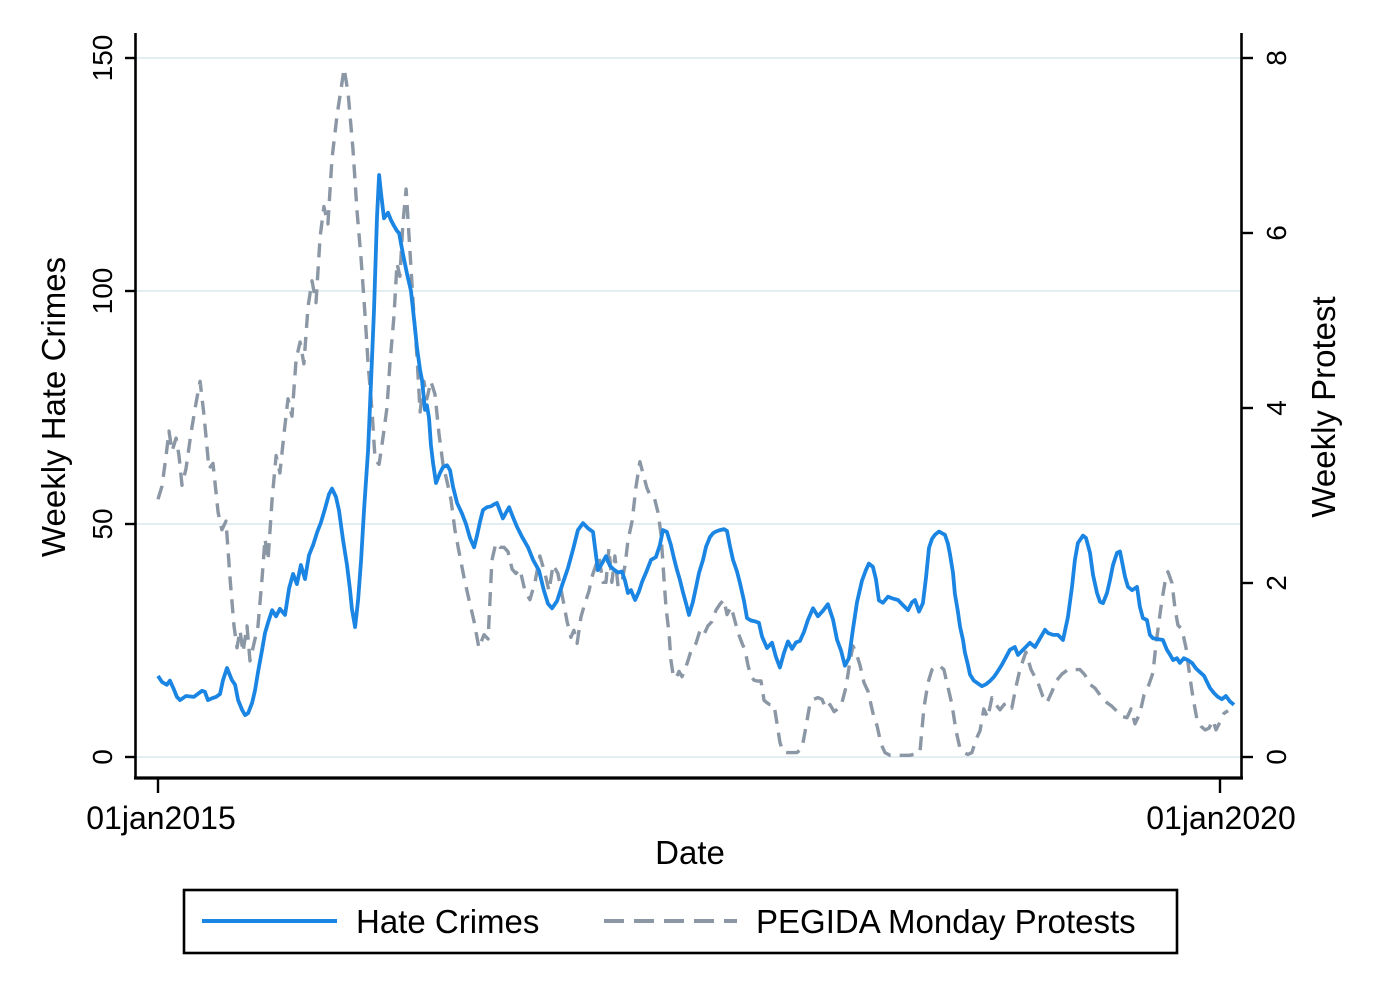  I want to click on left-tick-label-50: 50, so click(102, 523).